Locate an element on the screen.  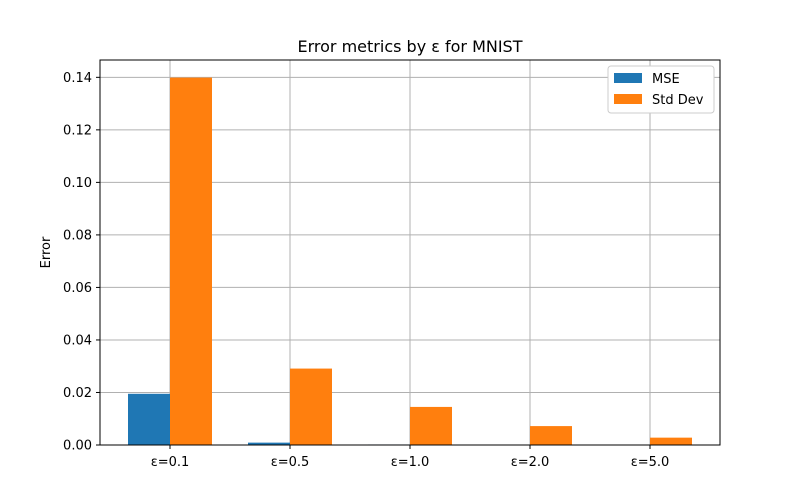
y-tick-label: 0.12 is located at coordinates (77, 130).